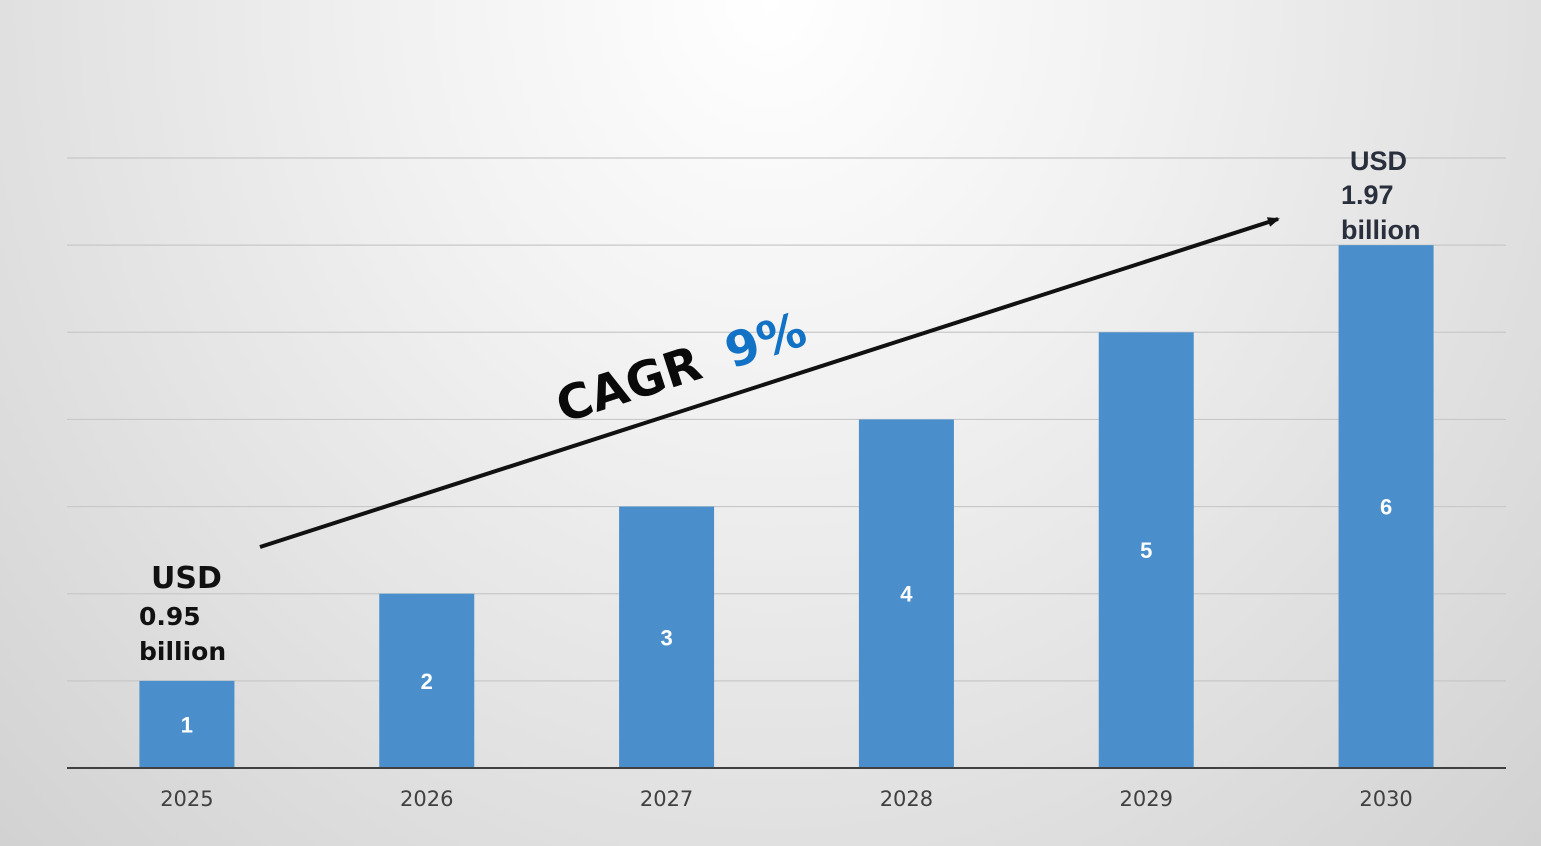 Image resolution: width=1541 pixels, height=846 pixels. I want to click on bar-data-label-2028: 4, so click(906, 594).